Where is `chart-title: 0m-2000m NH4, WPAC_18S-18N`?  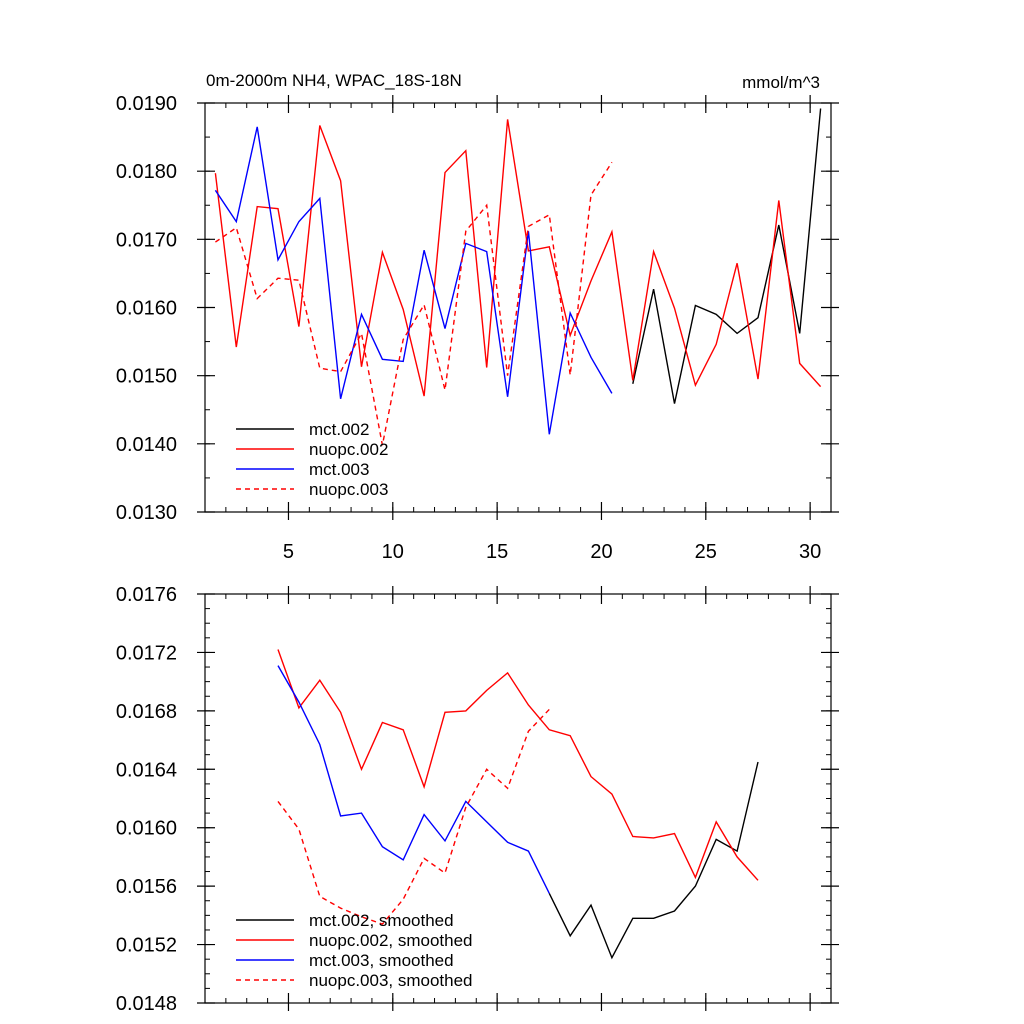 chart-title: 0m-2000m NH4, WPAC_18S-18N is located at coordinates (334, 80).